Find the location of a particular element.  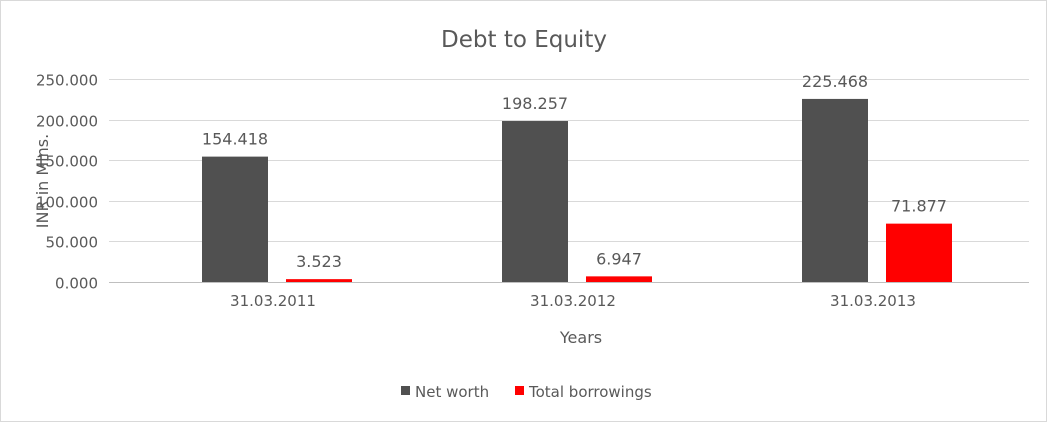

y-axis-label: INR in Mlns. is located at coordinates (42, 181).